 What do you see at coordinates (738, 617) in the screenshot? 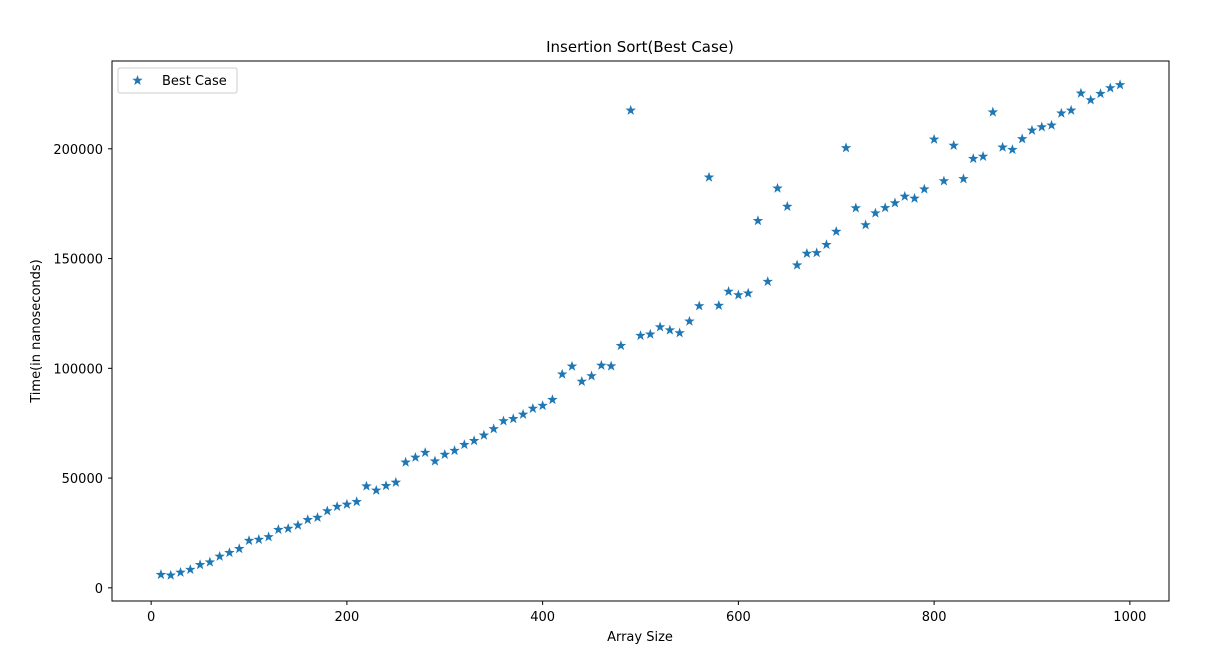
I see `x-tick-label: 600` at bounding box center [738, 617].